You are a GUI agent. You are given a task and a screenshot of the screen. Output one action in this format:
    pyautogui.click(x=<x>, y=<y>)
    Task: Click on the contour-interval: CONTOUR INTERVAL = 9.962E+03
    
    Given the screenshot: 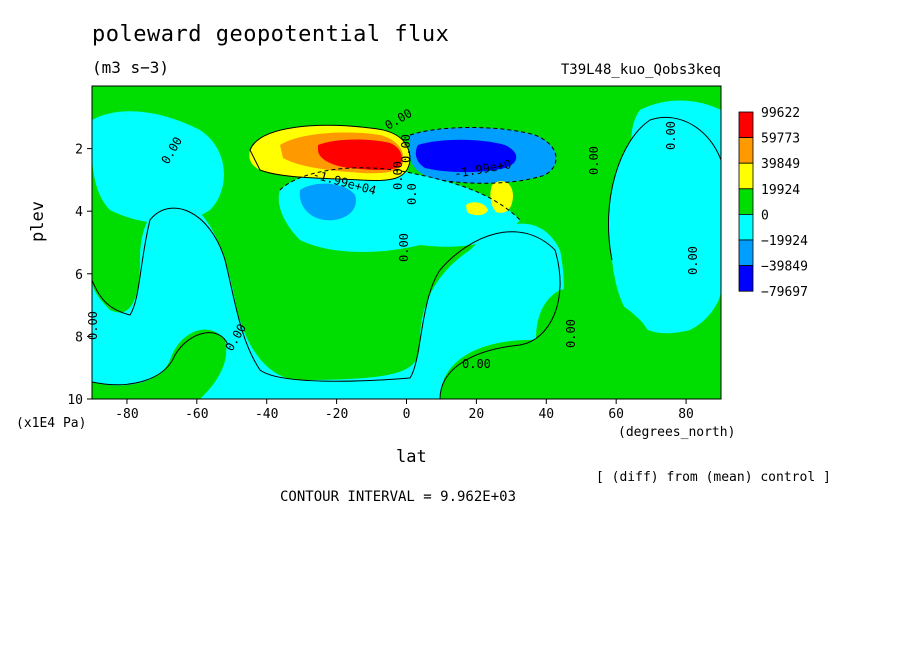 What is the action you would take?
    pyautogui.click(x=398, y=497)
    